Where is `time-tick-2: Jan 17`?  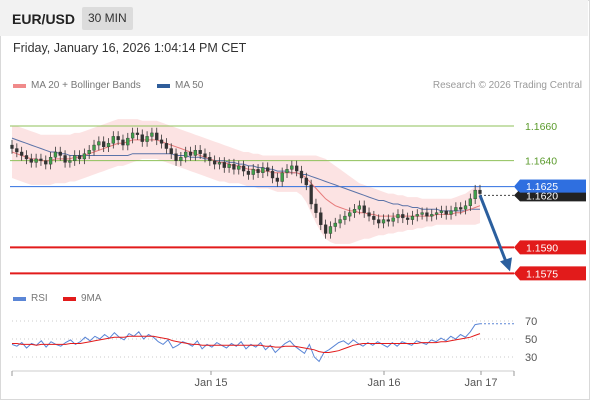
time-tick-2: Jan 17 is located at coordinates (480, 383).